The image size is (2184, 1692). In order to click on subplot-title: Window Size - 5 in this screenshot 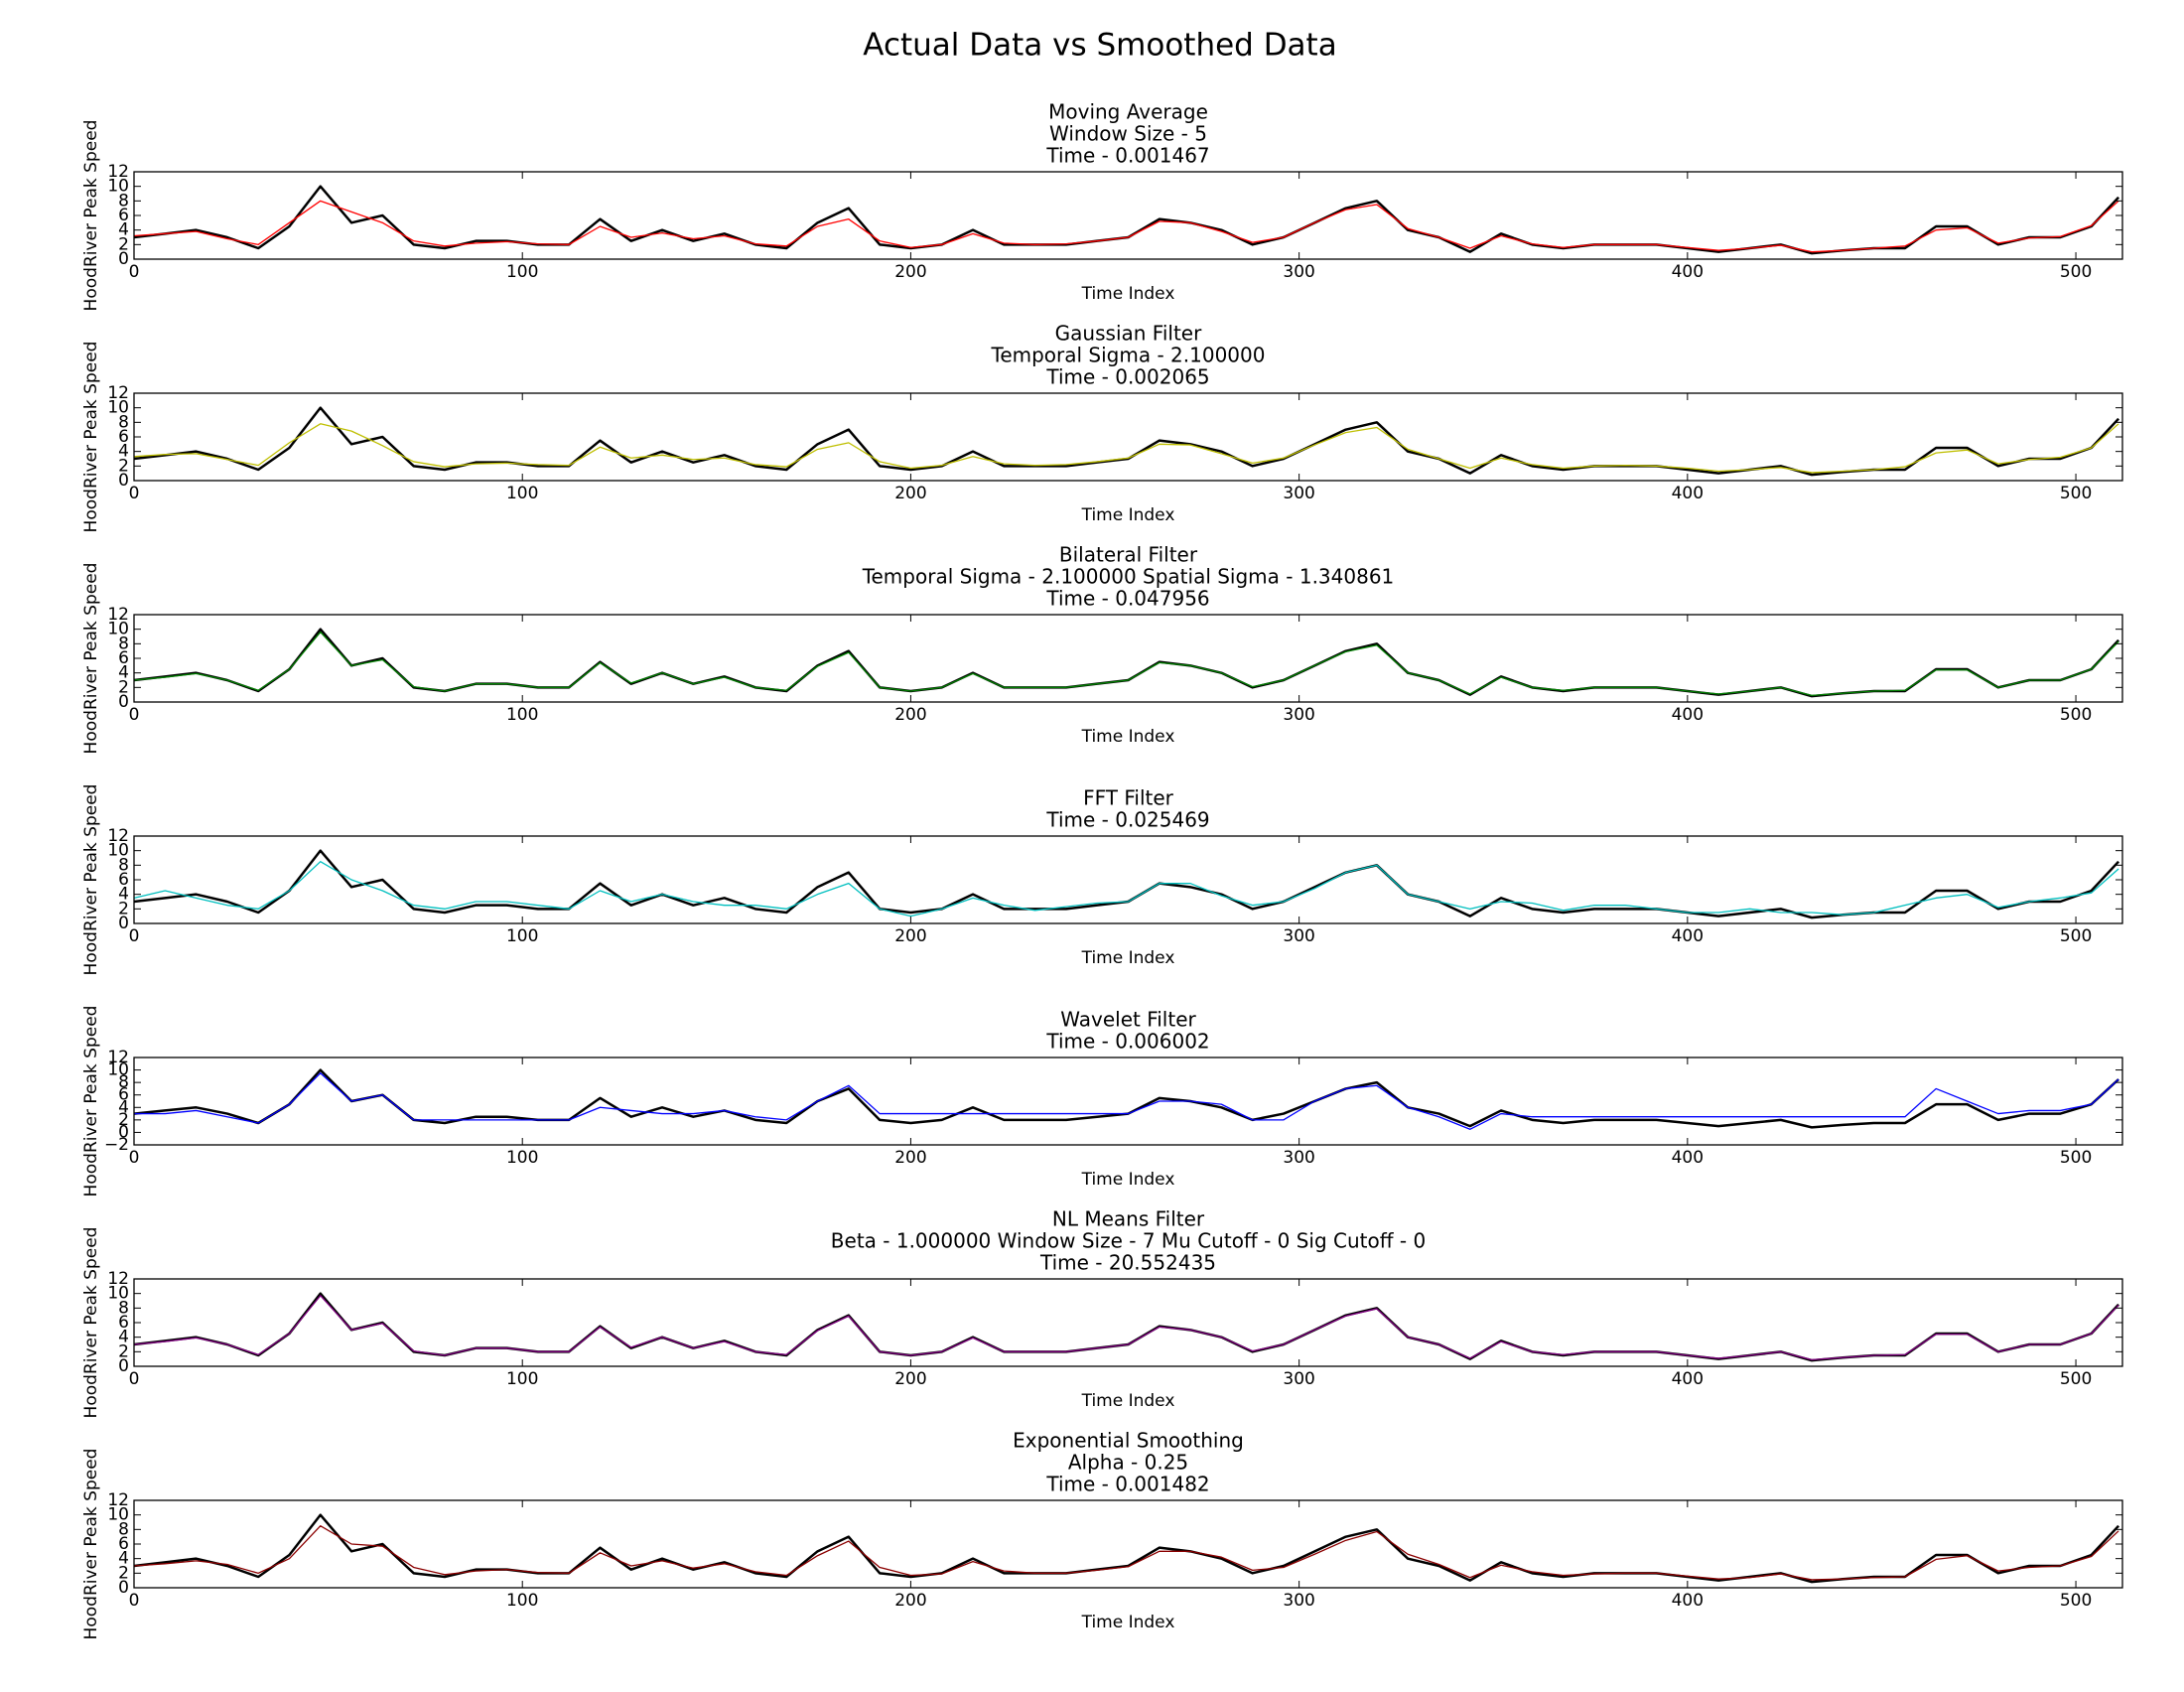, I will do `click(1128, 134)`.